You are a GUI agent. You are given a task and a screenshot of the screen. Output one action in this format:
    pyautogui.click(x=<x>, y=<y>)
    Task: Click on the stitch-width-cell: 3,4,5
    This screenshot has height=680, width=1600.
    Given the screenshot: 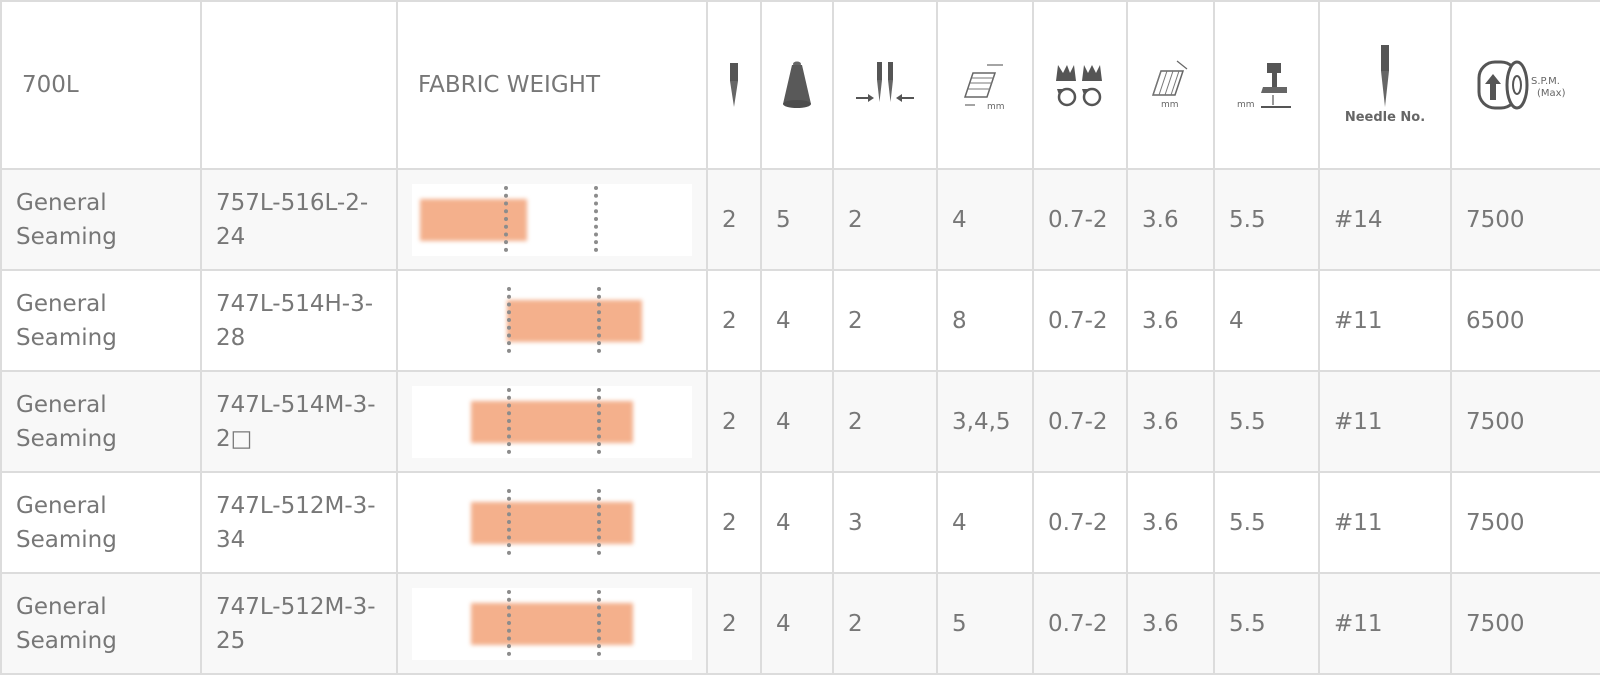 What is the action you would take?
    pyautogui.click(x=985, y=421)
    